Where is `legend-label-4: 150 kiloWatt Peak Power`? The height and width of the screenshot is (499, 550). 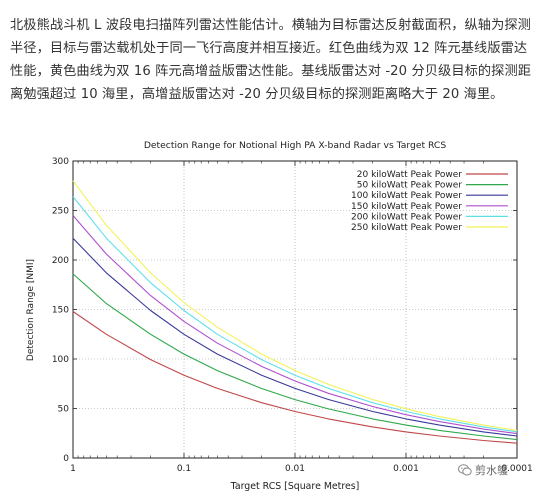 legend-label-4: 150 kiloWatt Peak Power is located at coordinates (406, 207).